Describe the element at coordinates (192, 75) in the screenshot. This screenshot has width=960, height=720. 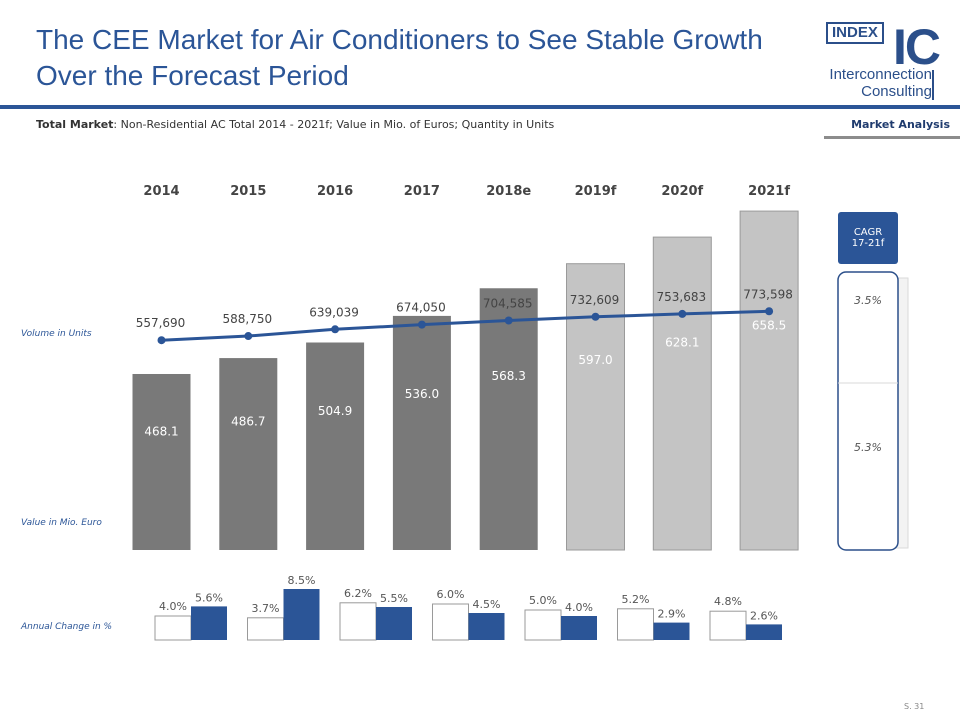
I see `page-title-line2: Over the Forecast Period` at that location.